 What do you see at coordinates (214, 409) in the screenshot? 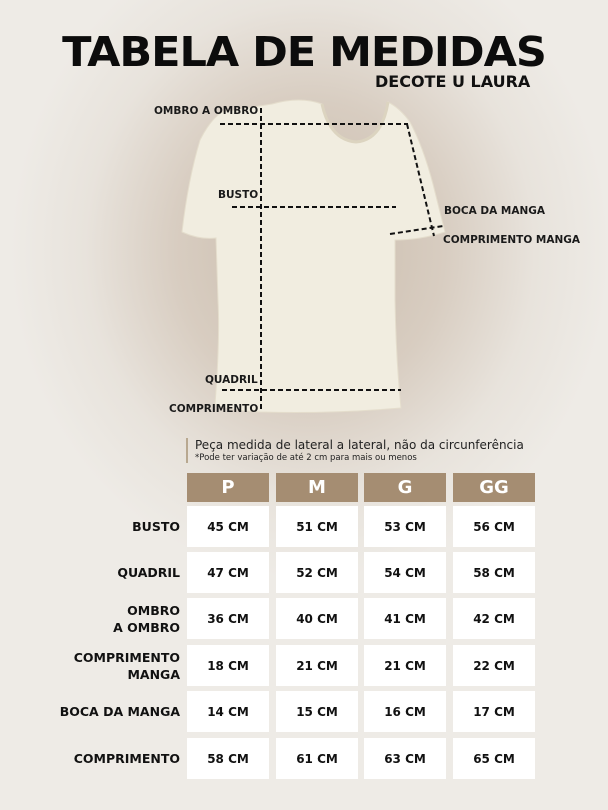
I see `label-comprimento: COMPRIMENTO` at bounding box center [214, 409].